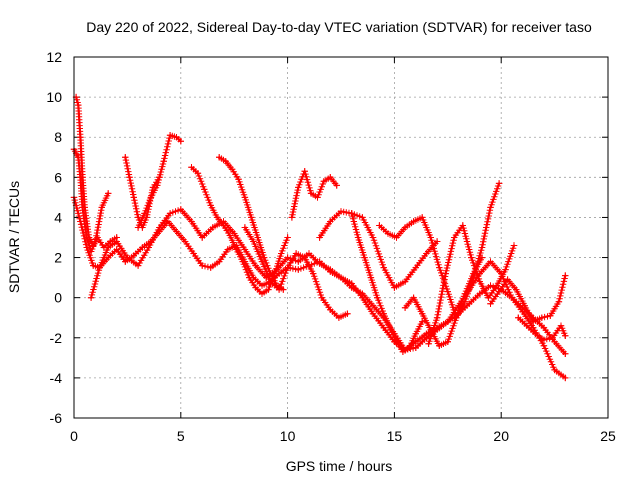  Describe the element at coordinates (542, 328) in the screenshot. I see `series-s15` at that location.